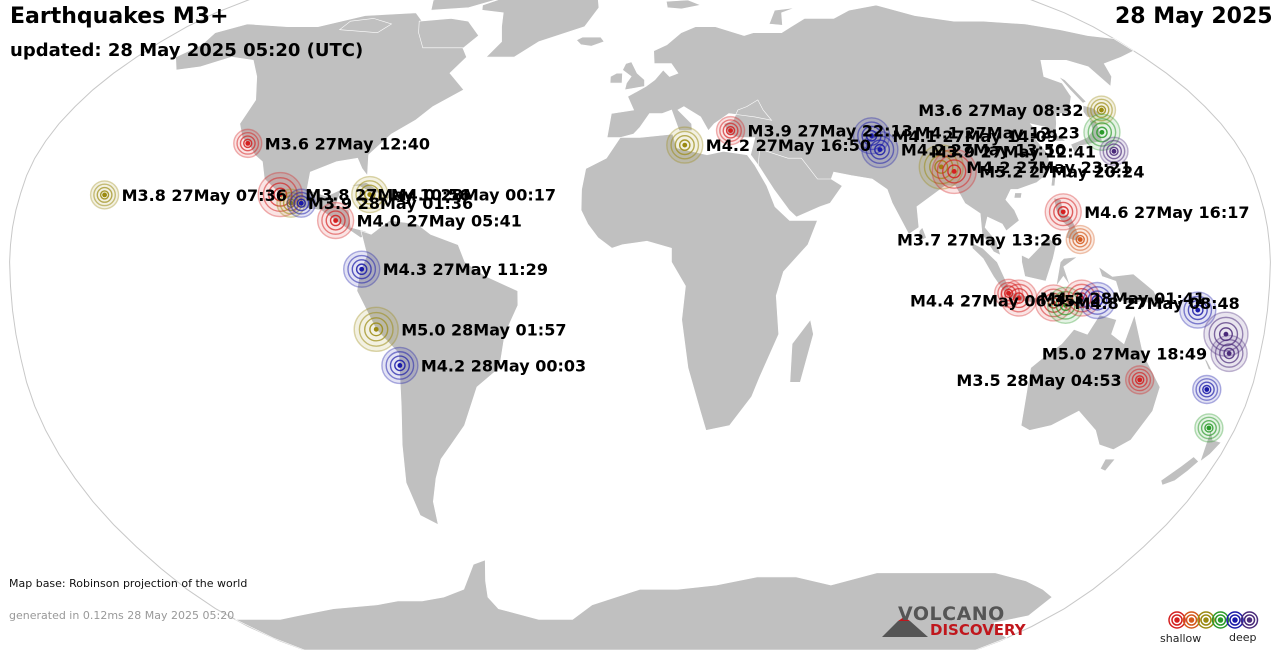 The height and width of the screenshot is (650, 1280). What do you see at coordinates (503, 365) in the screenshot?
I see `earthquake-label: M4.2 28May 00:03` at bounding box center [503, 365].